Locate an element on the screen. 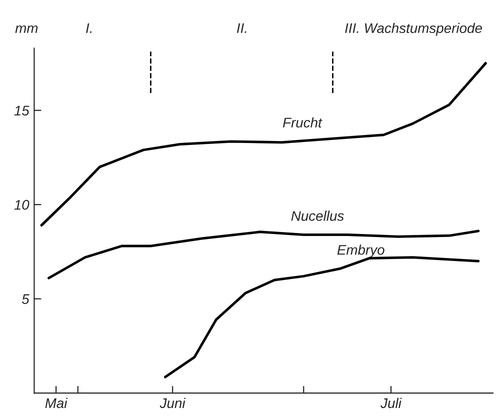  line-series is located at coordinates (264, 255).